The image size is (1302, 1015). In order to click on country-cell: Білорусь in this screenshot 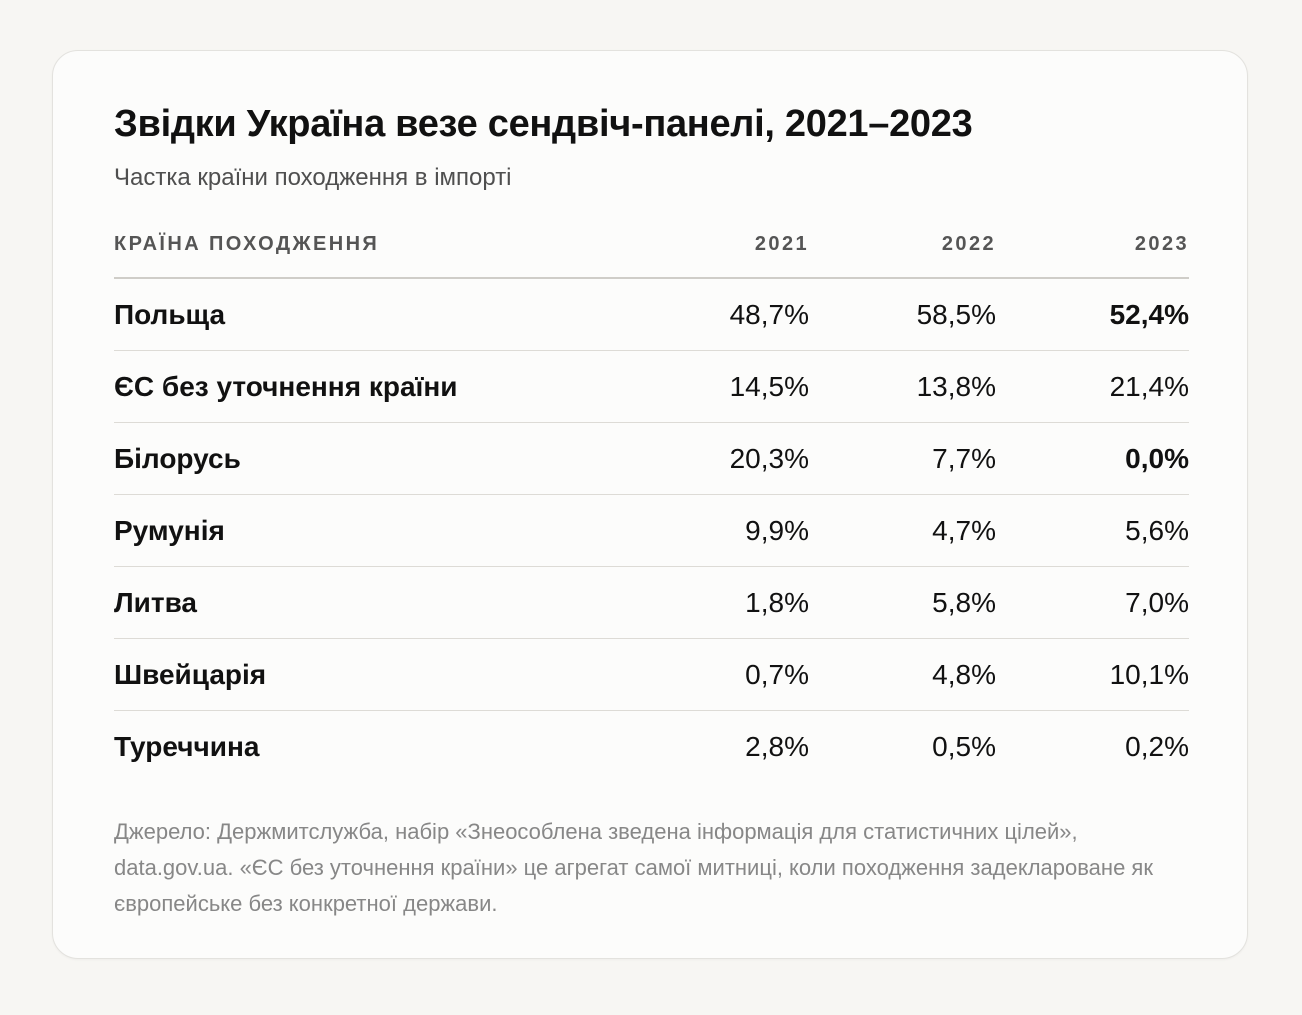, I will do `click(361, 458)`.